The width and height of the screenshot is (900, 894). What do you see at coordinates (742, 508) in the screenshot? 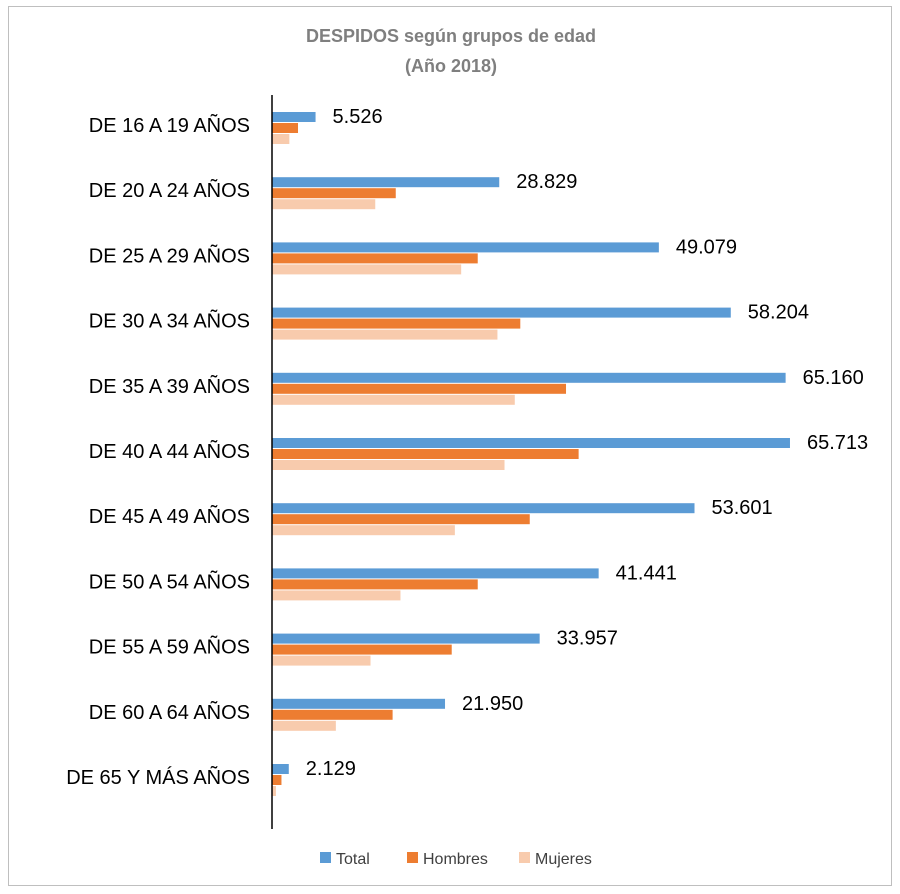
I see `data-label-total: 53.601` at bounding box center [742, 508].